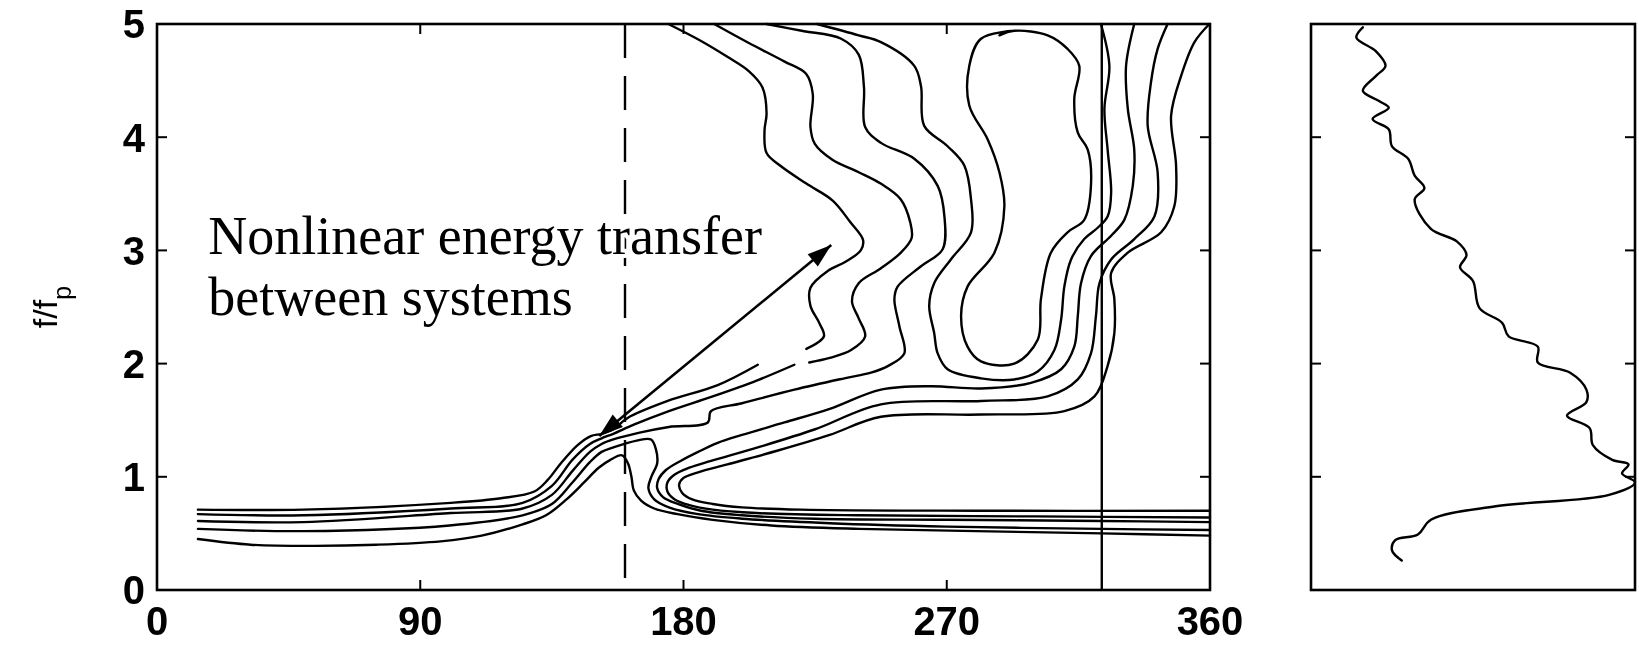  Describe the element at coordinates (133, 24) in the screenshot. I see `y-tick-label: 5` at that location.